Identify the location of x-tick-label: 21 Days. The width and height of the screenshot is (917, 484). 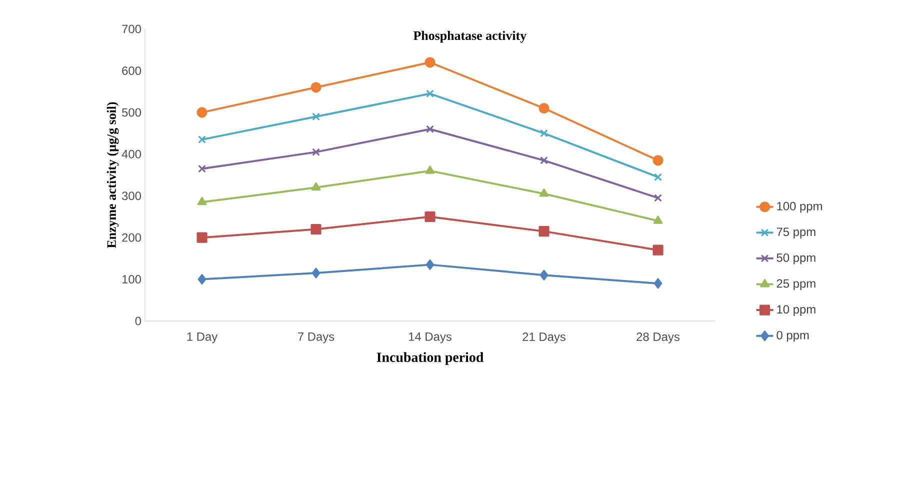
(544, 338).